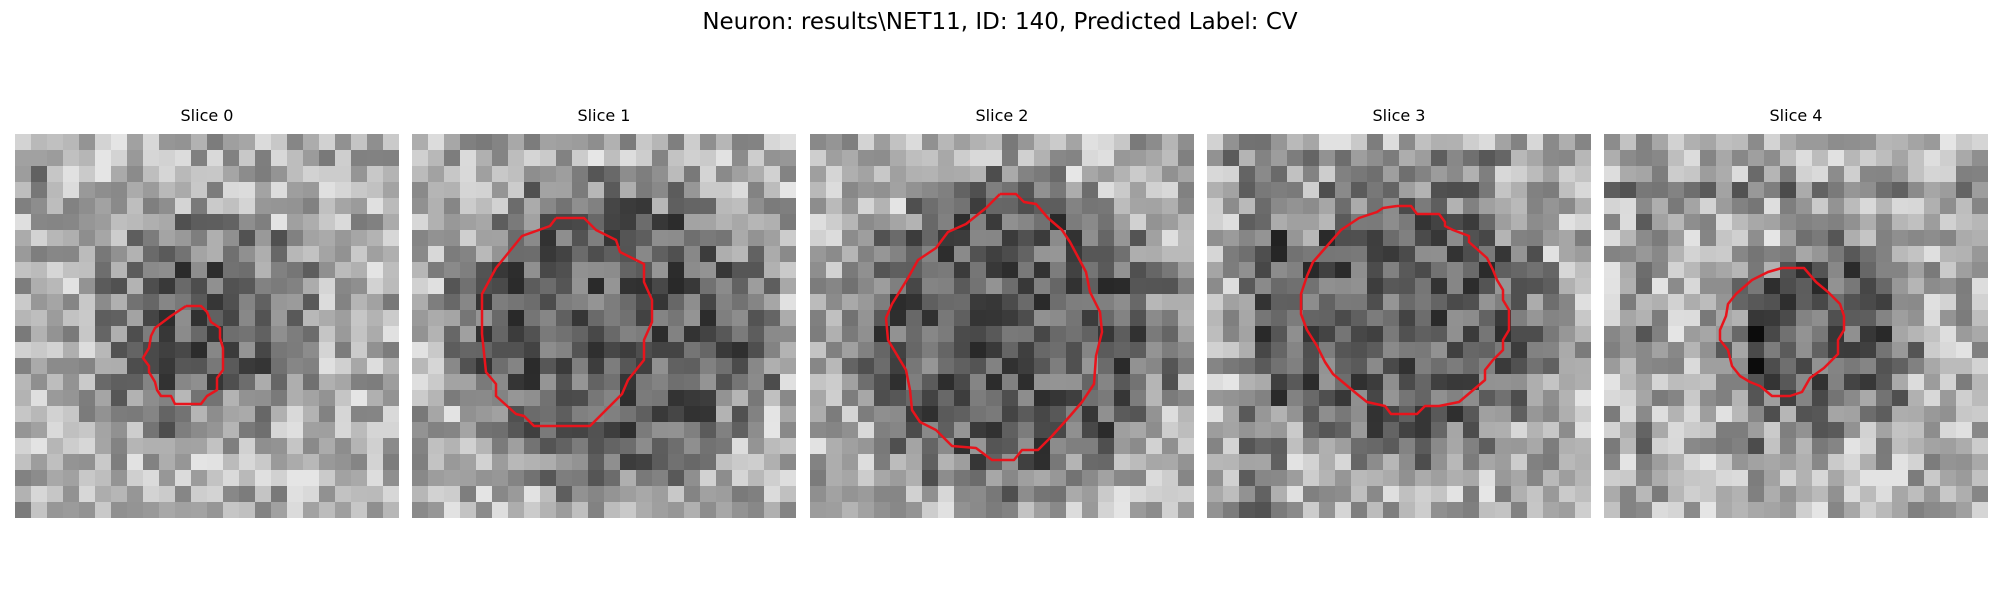 The height and width of the screenshot is (600, 2000). I want to click on slice-panel-0: Slice 0, so click(207, 312).